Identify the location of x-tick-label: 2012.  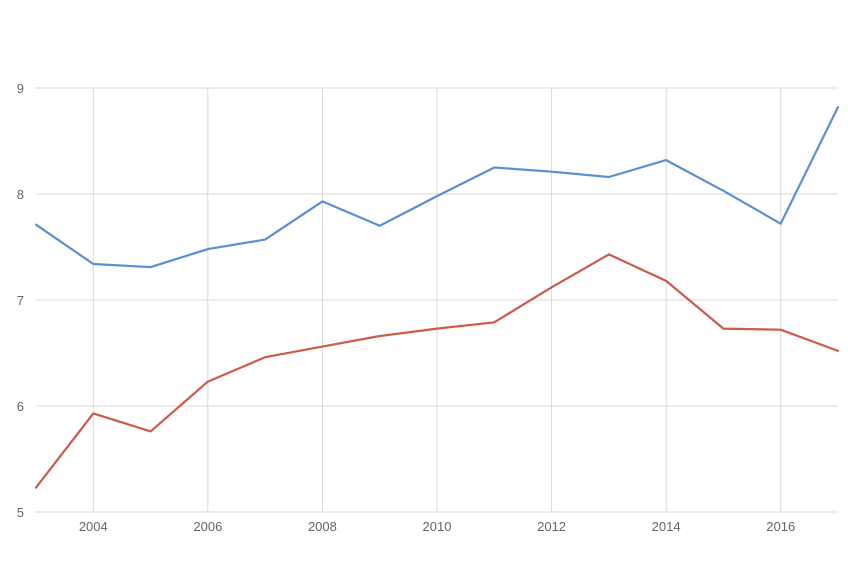
(551, 526).